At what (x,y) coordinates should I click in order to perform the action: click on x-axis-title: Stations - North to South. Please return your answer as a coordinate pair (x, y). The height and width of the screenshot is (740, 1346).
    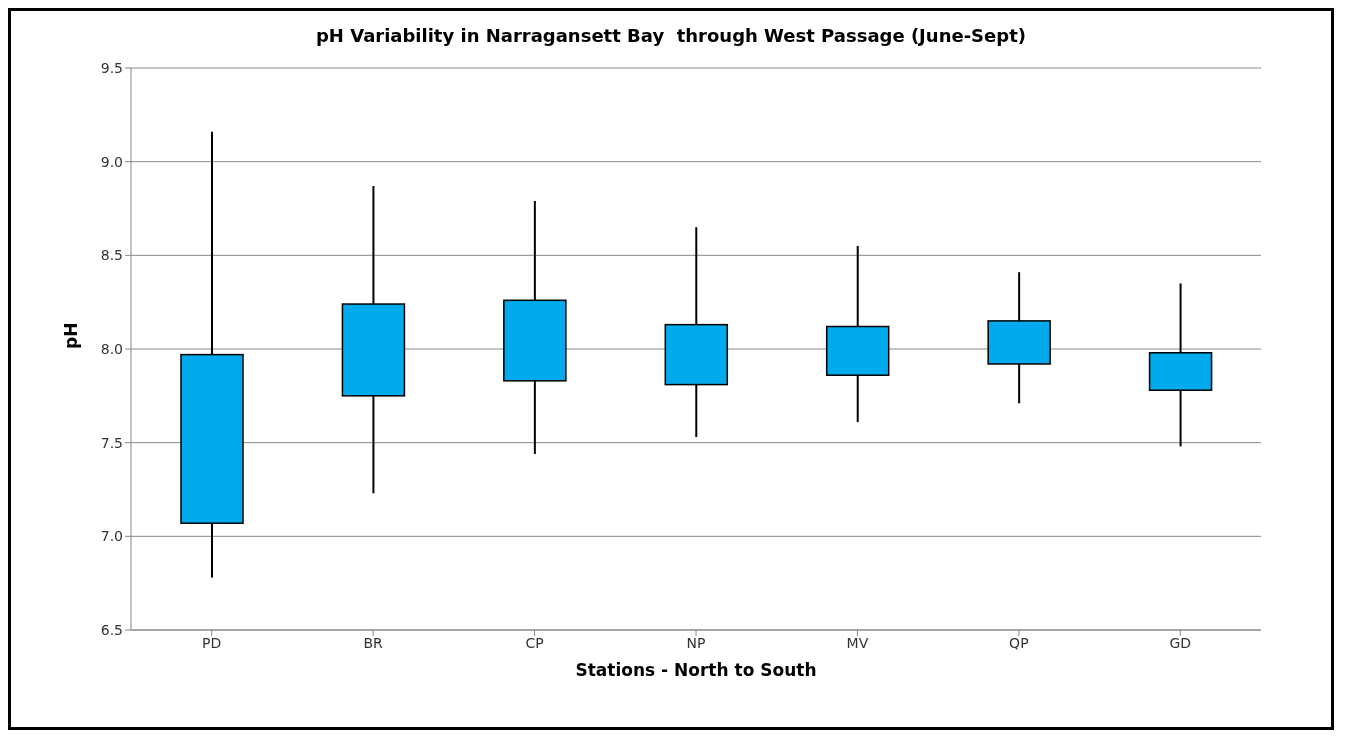
    Looking at the image, I should click on (696, 670).